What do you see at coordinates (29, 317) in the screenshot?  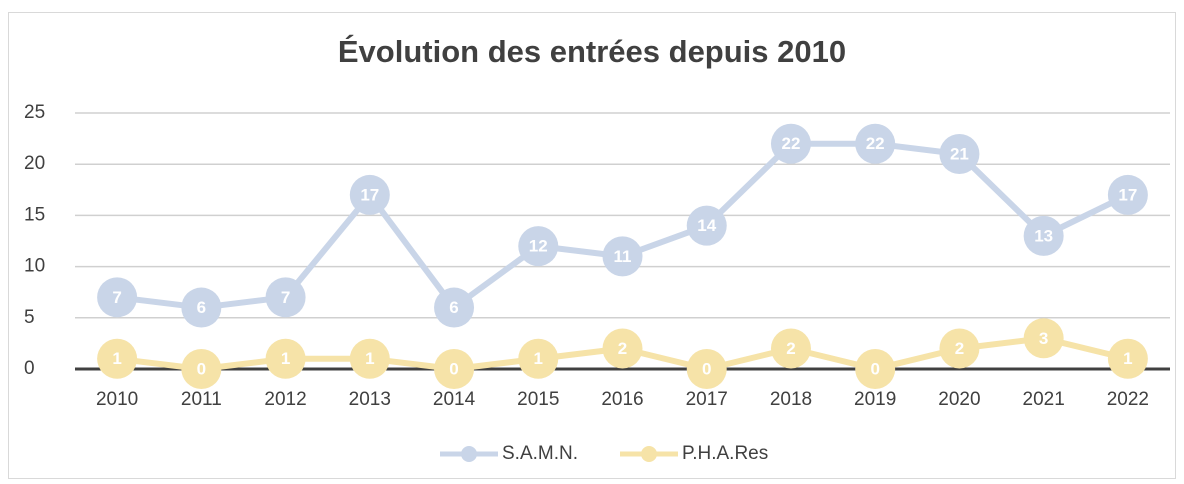 I see `y-tick-label: 5` at bounding box center [29, 317].